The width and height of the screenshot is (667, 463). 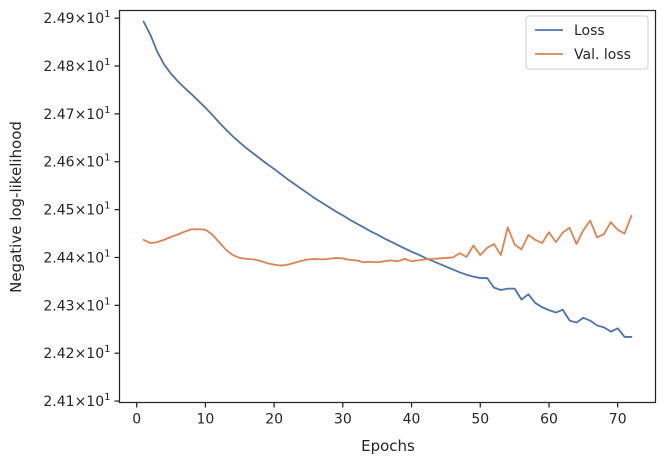 I want to click on x-tick-label: 20, so click(x=274, y=420).